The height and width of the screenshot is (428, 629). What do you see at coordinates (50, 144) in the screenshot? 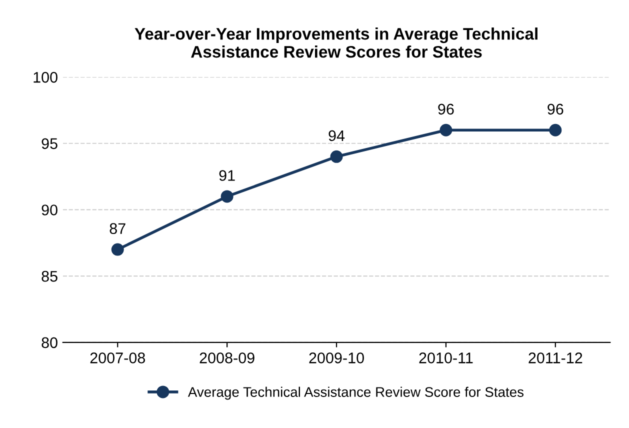
I see `y-tick-label: 95` at bounding box center [50, 144].